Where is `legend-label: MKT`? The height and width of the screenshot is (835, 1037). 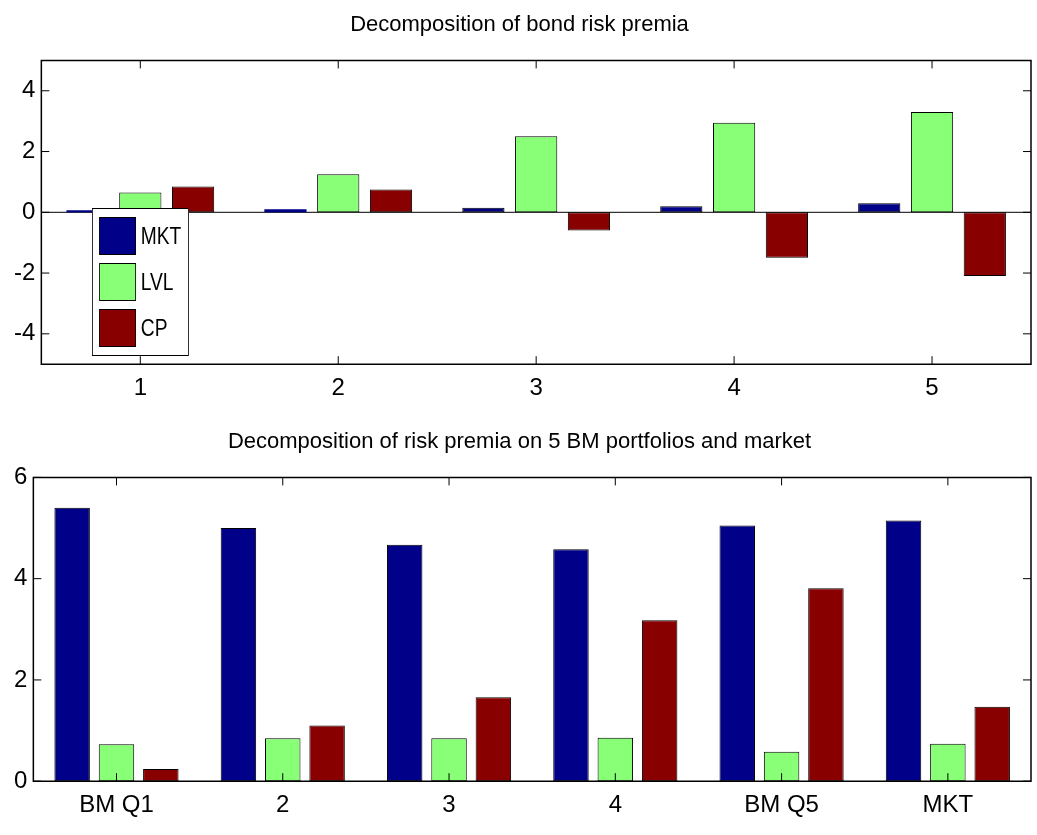 legend-label: MKT is located at coordinates (161, 236).